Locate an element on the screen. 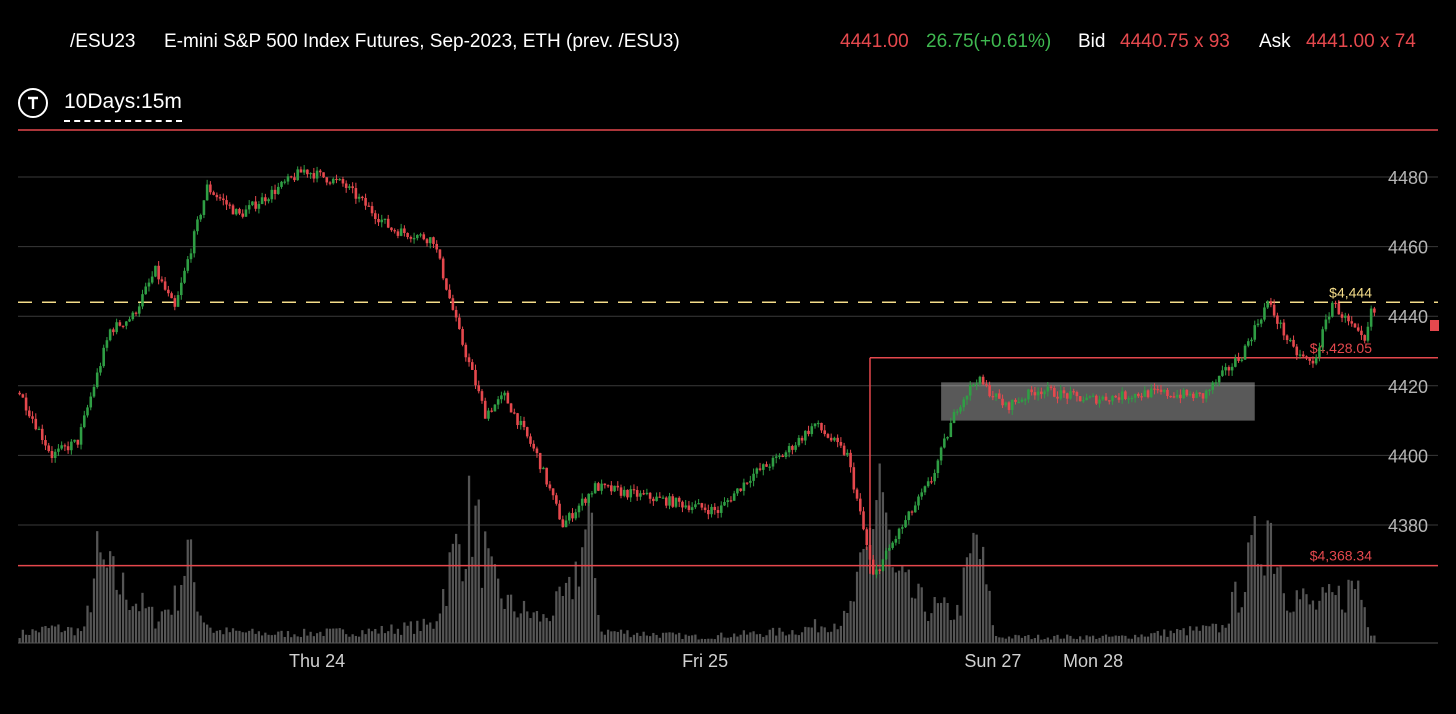 This screenshot has width=1456, height=714. y-tick-label: 4380 is located at coordinates (1408, 526).